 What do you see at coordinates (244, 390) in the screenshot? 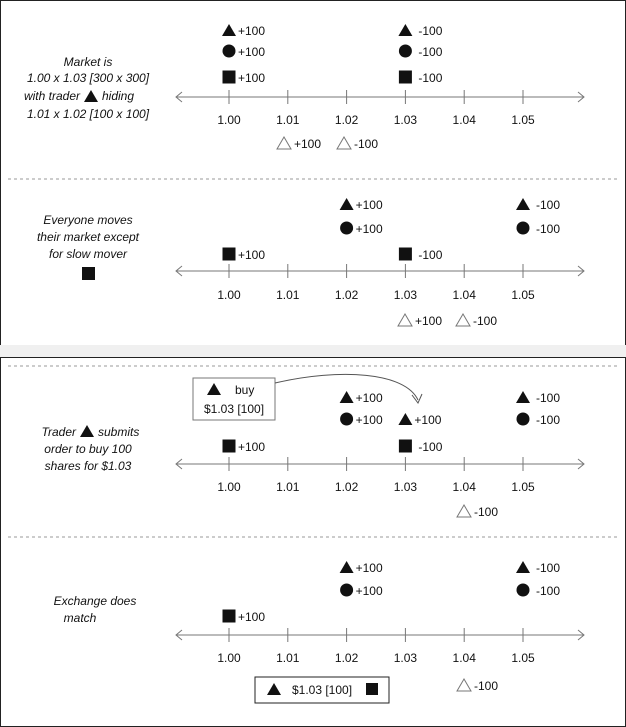
I see `svg-text: buy` at bounding box center [244, 390].